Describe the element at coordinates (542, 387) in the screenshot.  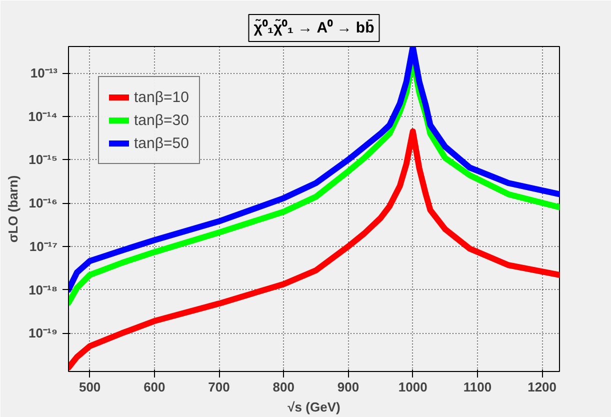
I see `x-tick-label: 1200` at that location.